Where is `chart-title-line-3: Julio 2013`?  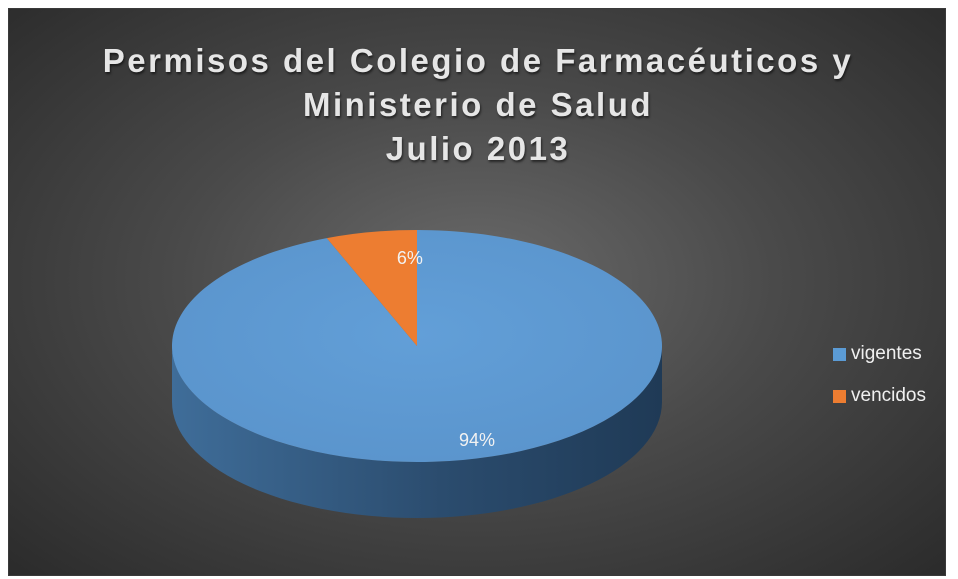
chart-title-line-3: Julio 2013 is located at coordinates (478, 148).